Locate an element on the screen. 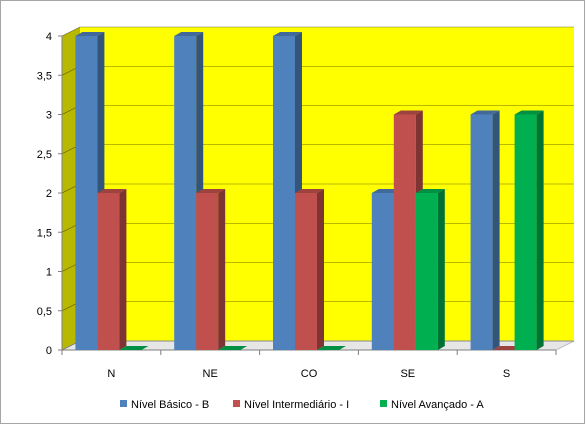  y-tick-label: 3 is located at coordinates (49, 116).